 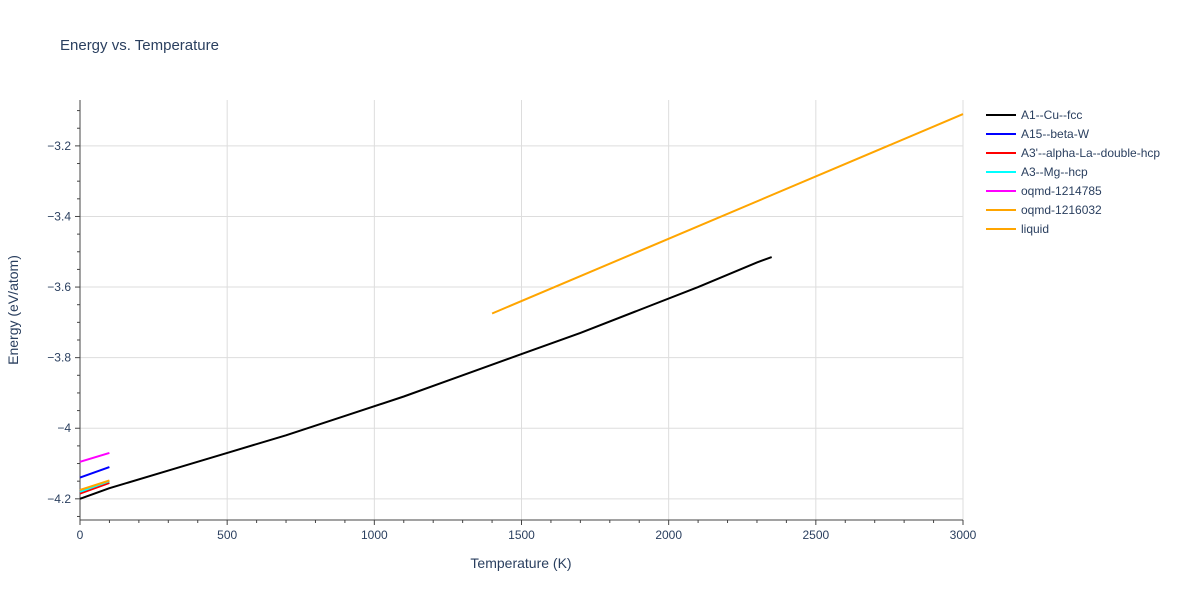 I want to click on series-line-a3-alpha-la-double-hcp, so click(x=94, y=488).